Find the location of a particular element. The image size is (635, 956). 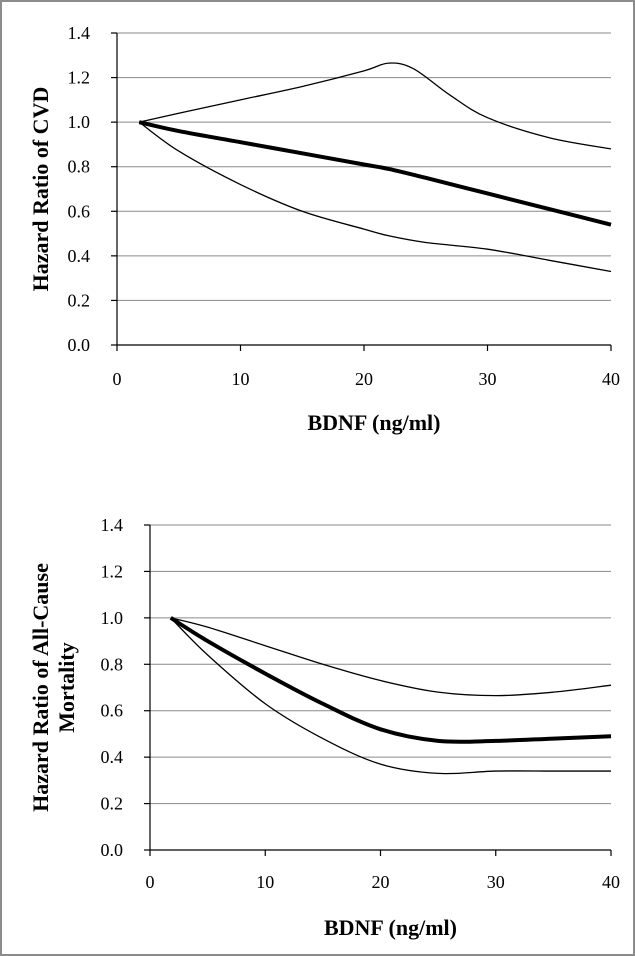

y-axis-title-line-2: Mortality is located at coordinates (66, 687).